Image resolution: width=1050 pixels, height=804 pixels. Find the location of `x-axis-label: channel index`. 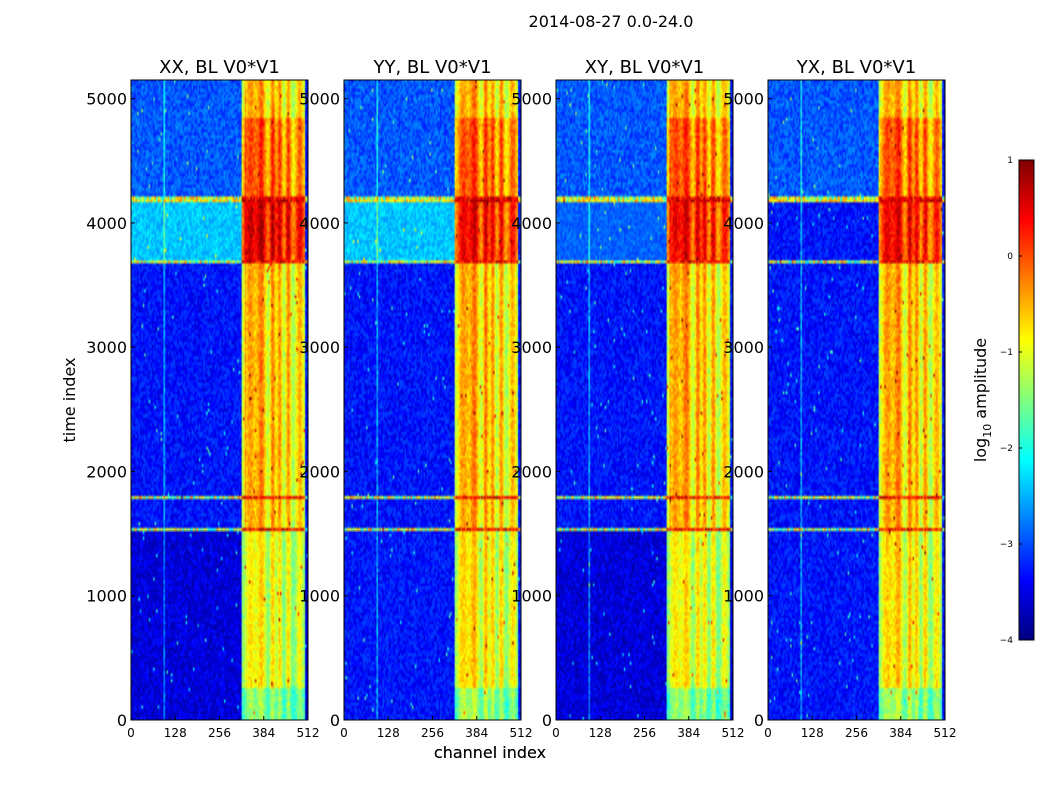

x-axis-label: channel index is located at coordinates (490, 752).